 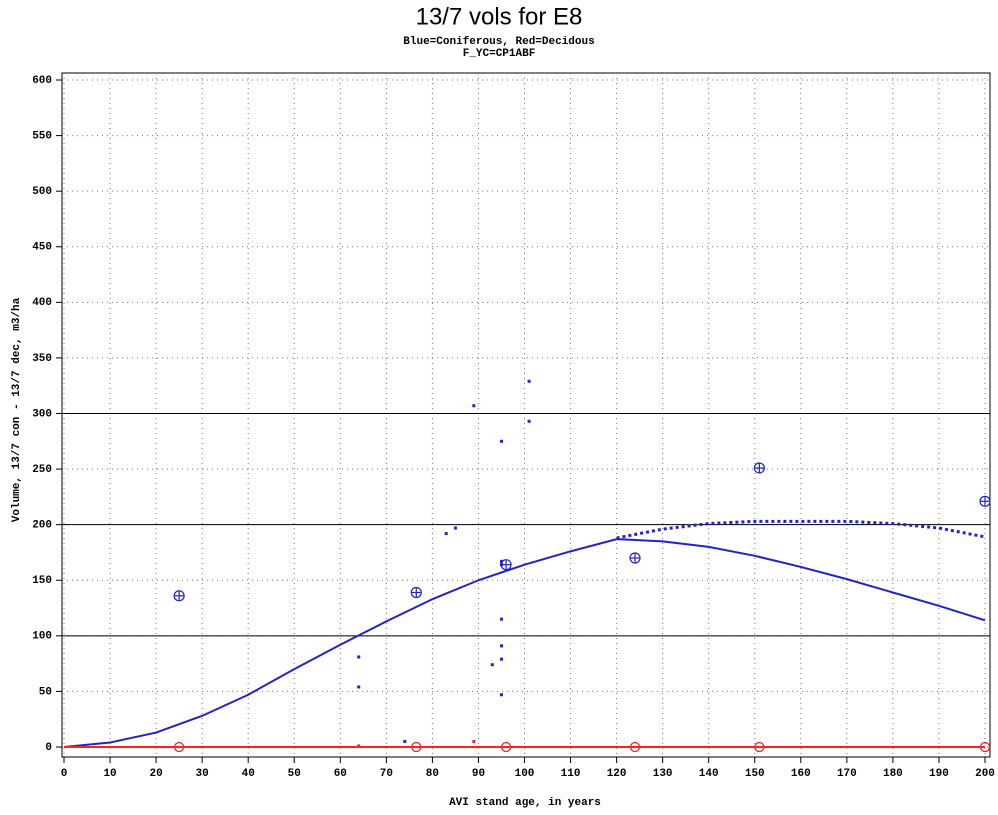 What do you see at coordinates (499, 54) in the screenshot?
I see `subtitle: F_YC=CP1ABF` at bounding box center [499, 54].